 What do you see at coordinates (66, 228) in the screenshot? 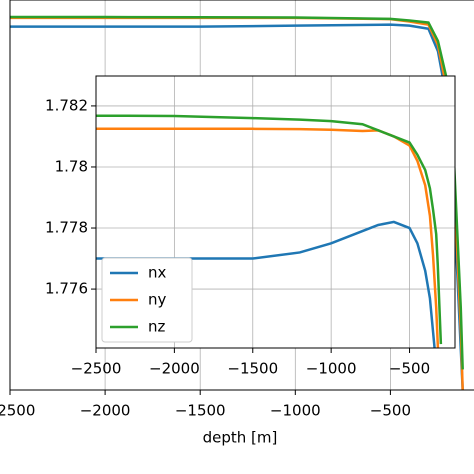
I see `y-tick-label: 1.778` at bounding box center [66, 228].